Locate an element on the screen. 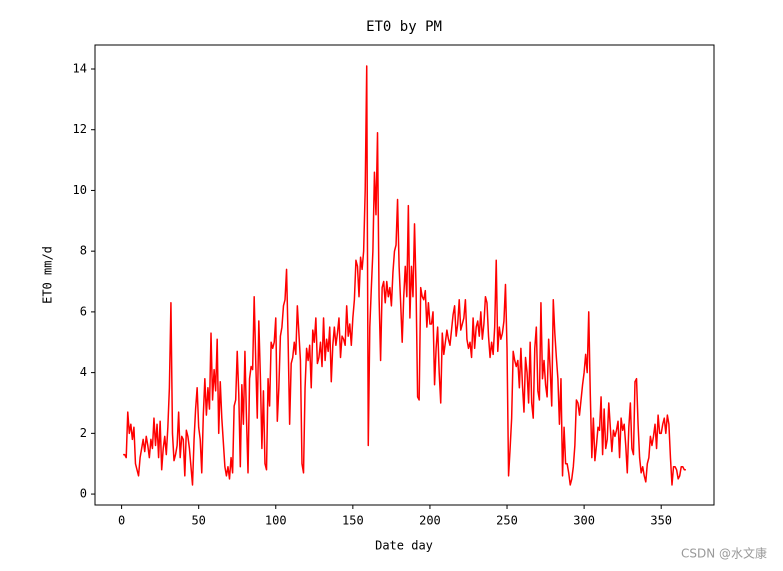  y-tick-label: 10 is located at coordinates (80, 190).